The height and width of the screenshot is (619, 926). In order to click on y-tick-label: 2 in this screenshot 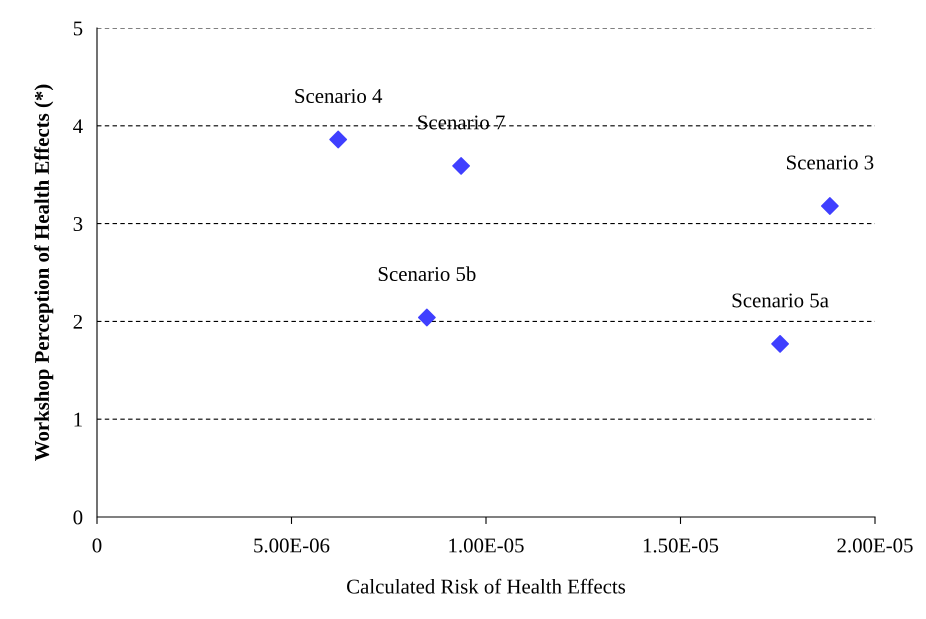, I will do `click(78, 321)`.